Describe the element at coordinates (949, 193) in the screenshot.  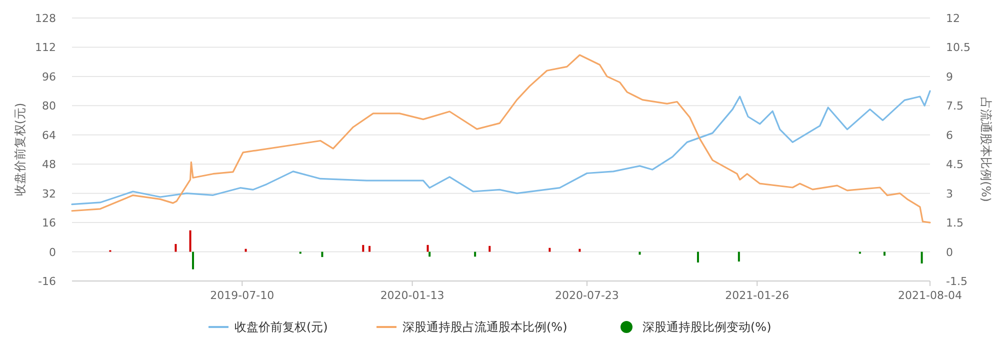
I see `y2-tick-label: 3` at that location.